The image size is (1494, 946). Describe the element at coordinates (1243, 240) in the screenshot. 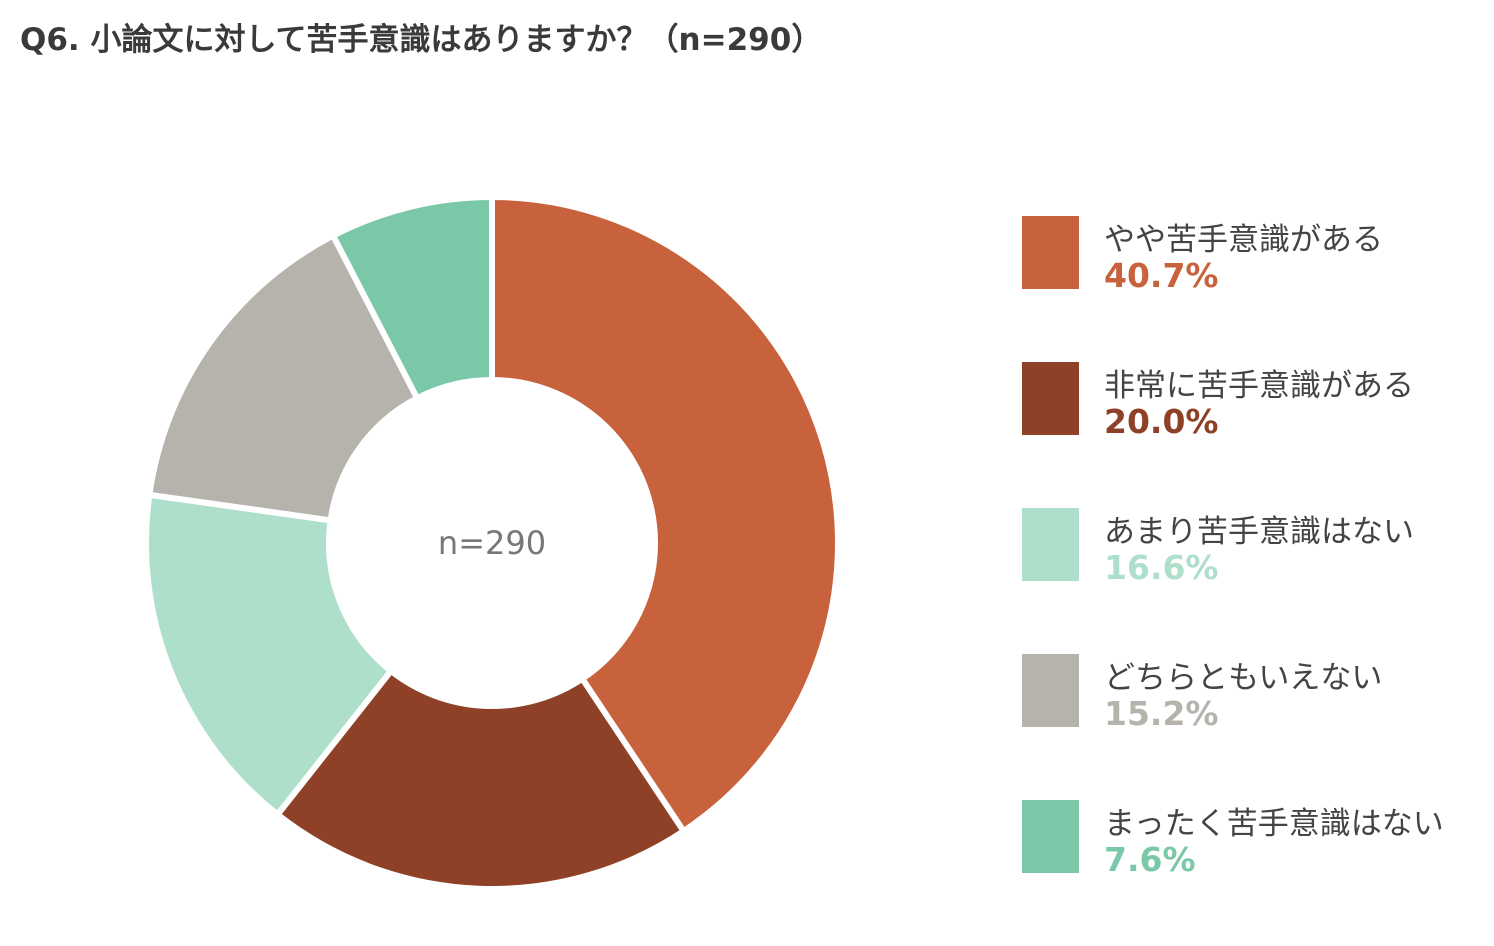

I see `legend-label: やや苦手意識がある` at that location.